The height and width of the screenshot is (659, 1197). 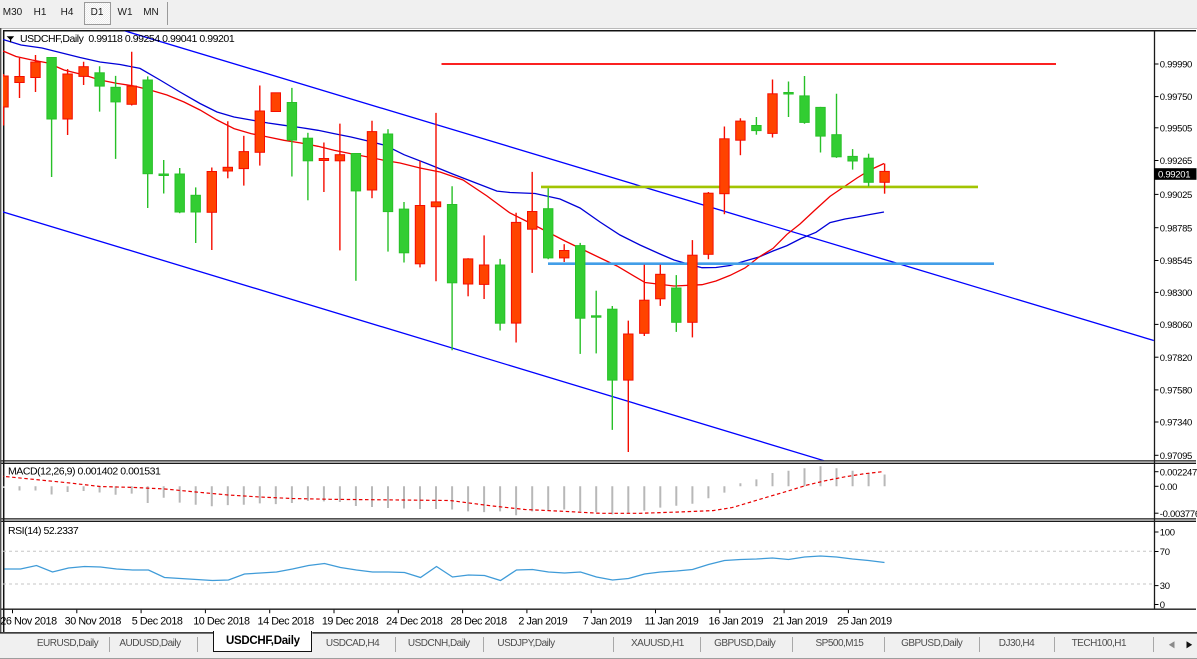 What do you see at coordinates (478, 621) in the screenshot?
I see `svg-text: 28 Dec 2018` at bounding box center [478, 621].